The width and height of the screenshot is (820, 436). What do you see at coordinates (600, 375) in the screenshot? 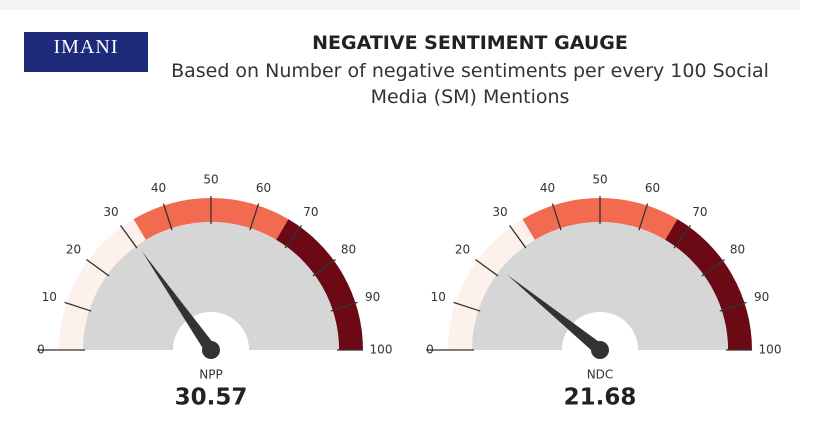
I see `gauge-name: NDC` at bounding box center [600, 375].